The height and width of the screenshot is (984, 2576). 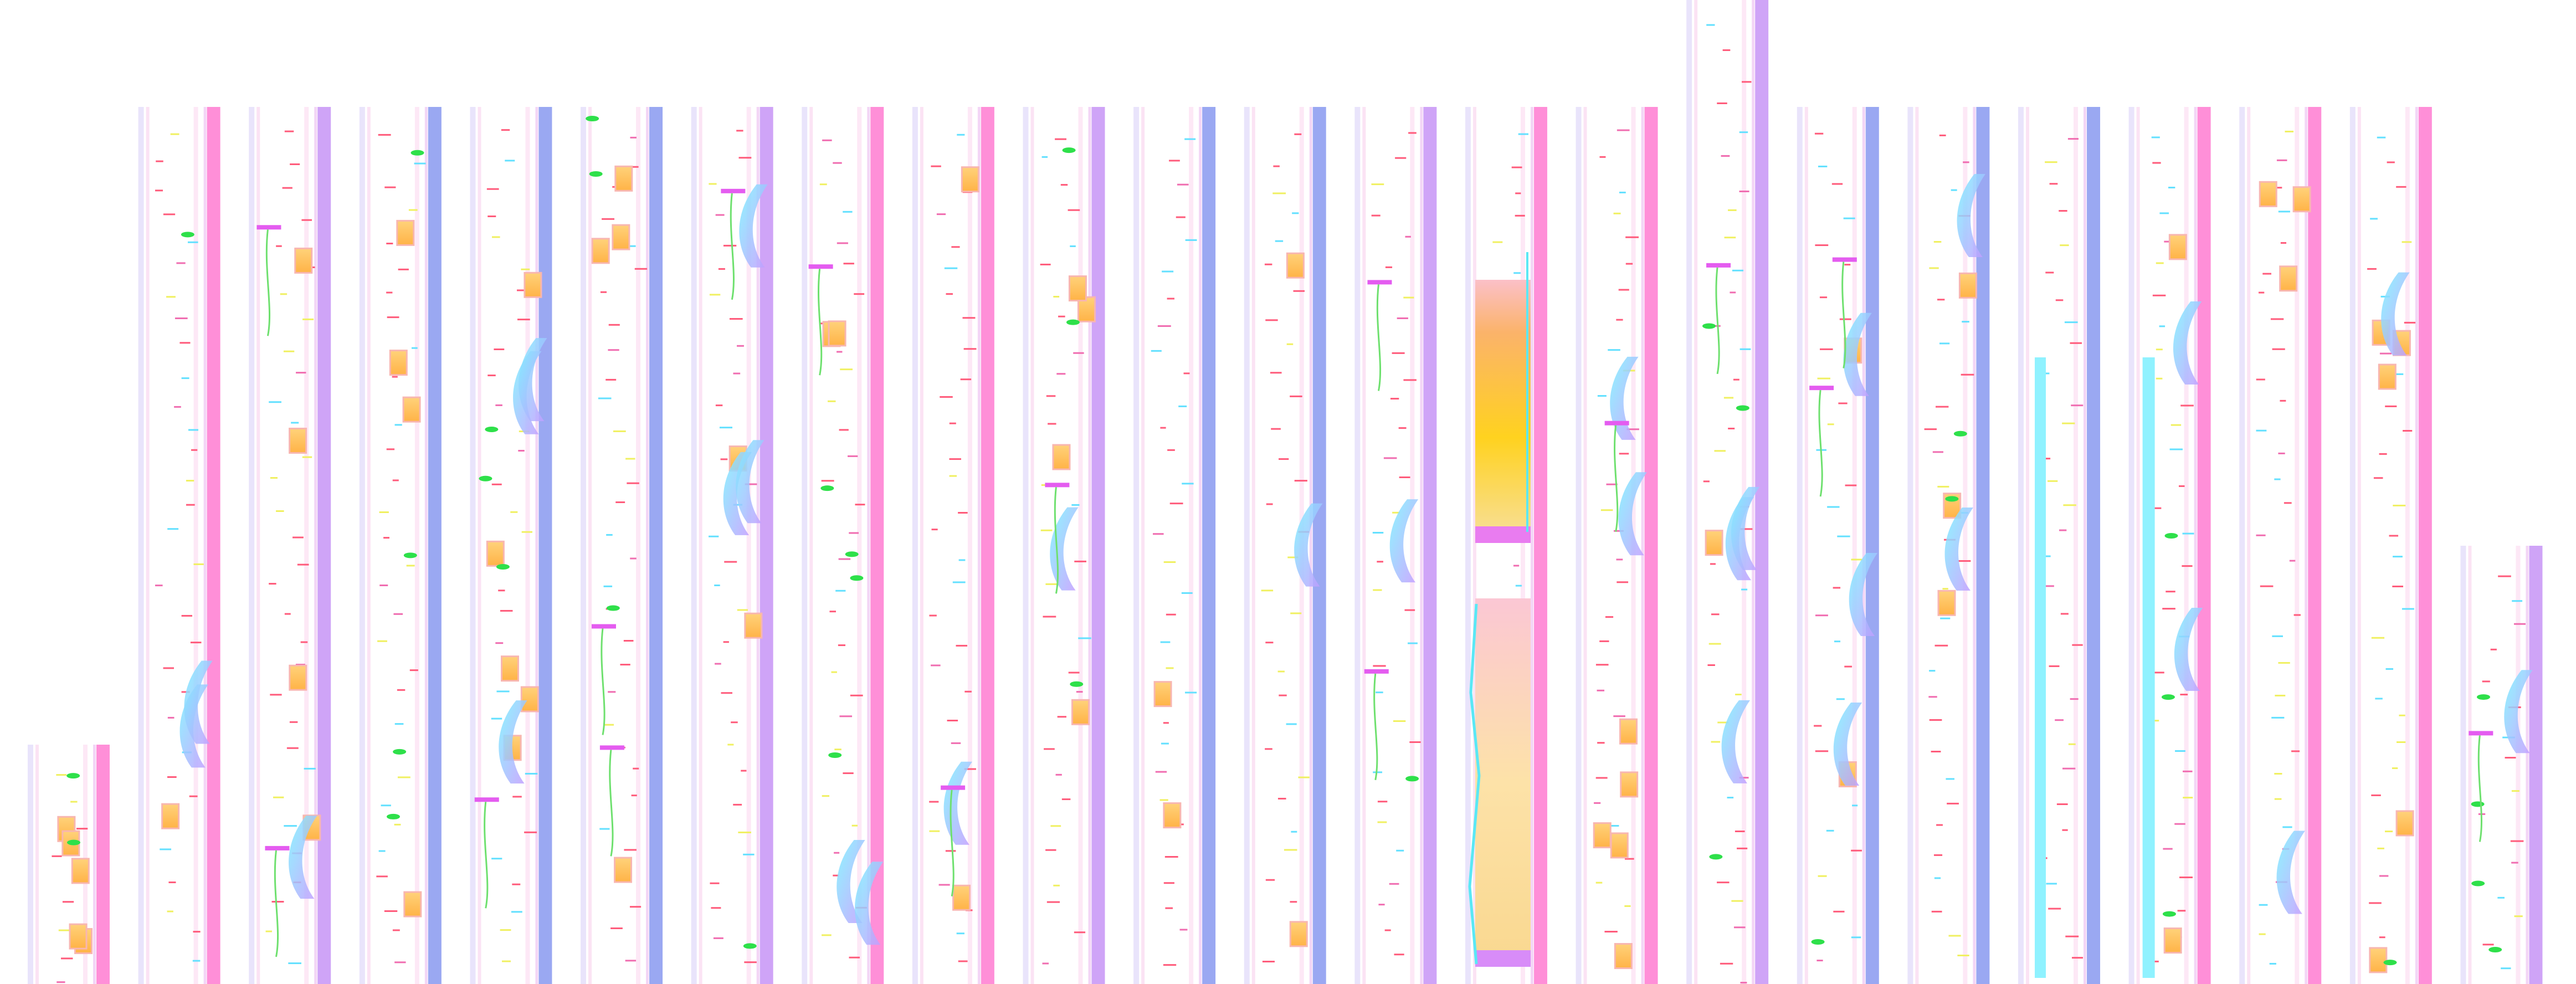 What do you see at coordinates (1820, 443) in the screenshot?
I see `green-stem` at bounding box center [1820, 443].